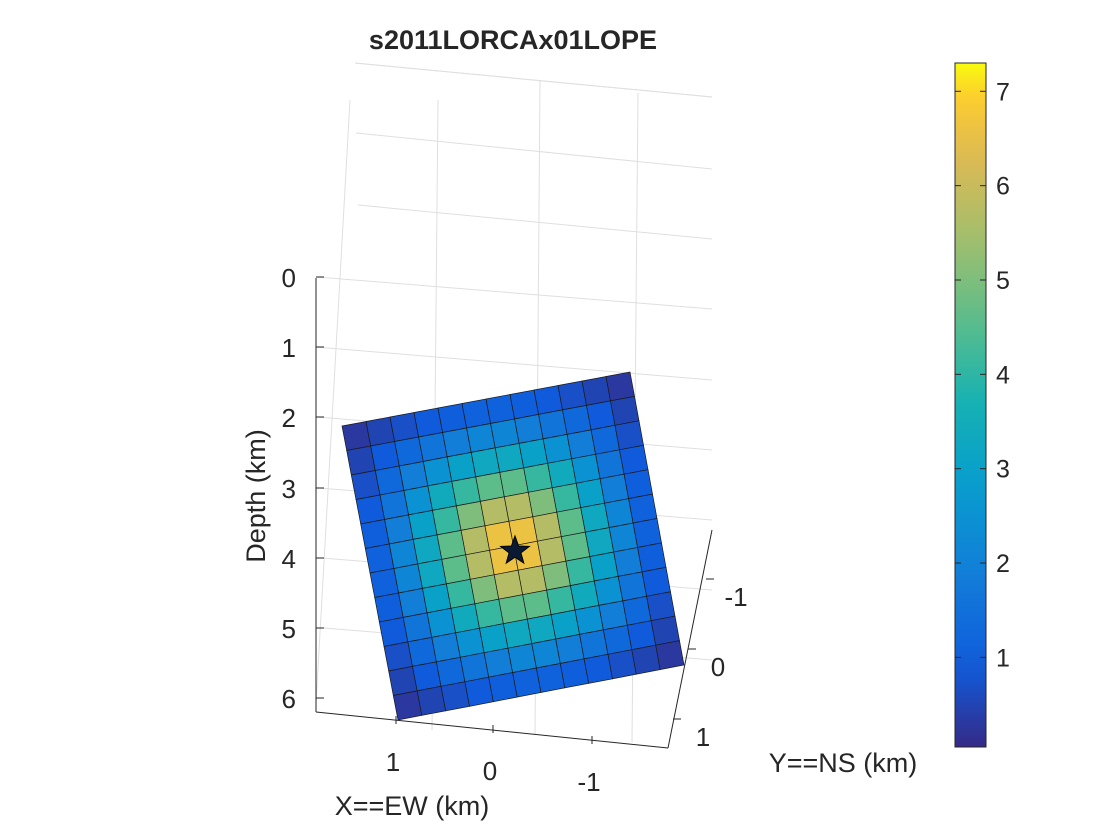  Describe the element at coordinates (1003, 187) in the screenshot. I see `colorbar-tick-label: 6` at that location.